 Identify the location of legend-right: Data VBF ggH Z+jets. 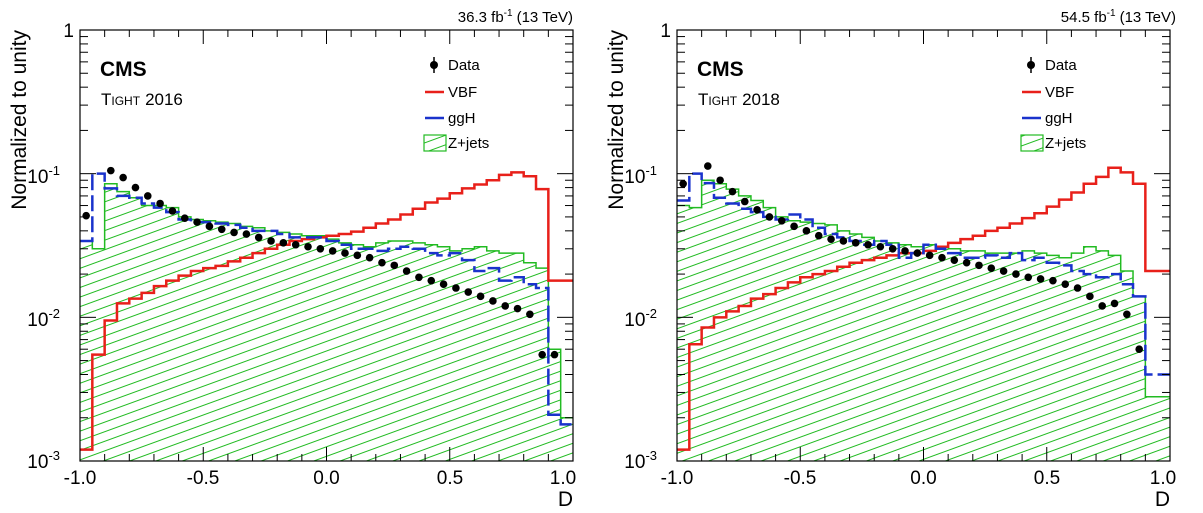
(1053, 104).